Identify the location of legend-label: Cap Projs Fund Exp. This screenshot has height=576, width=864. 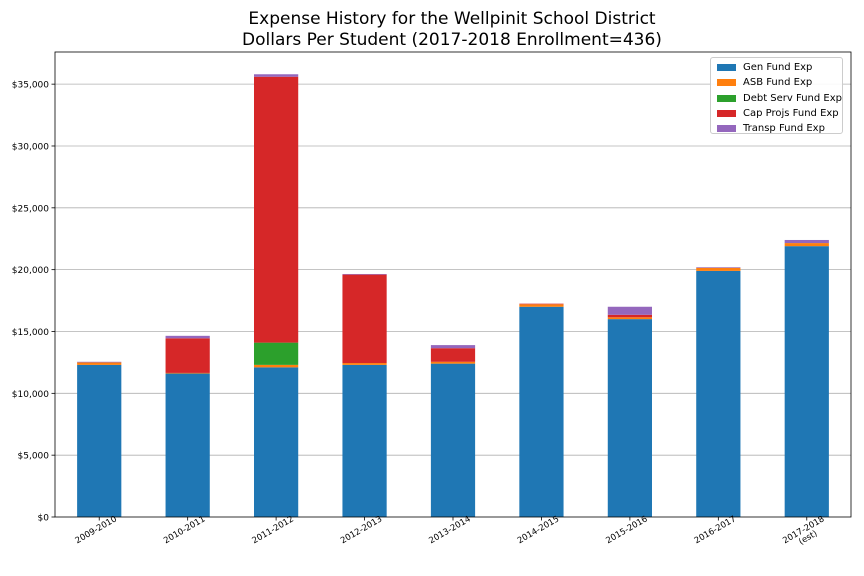
(791, 114).